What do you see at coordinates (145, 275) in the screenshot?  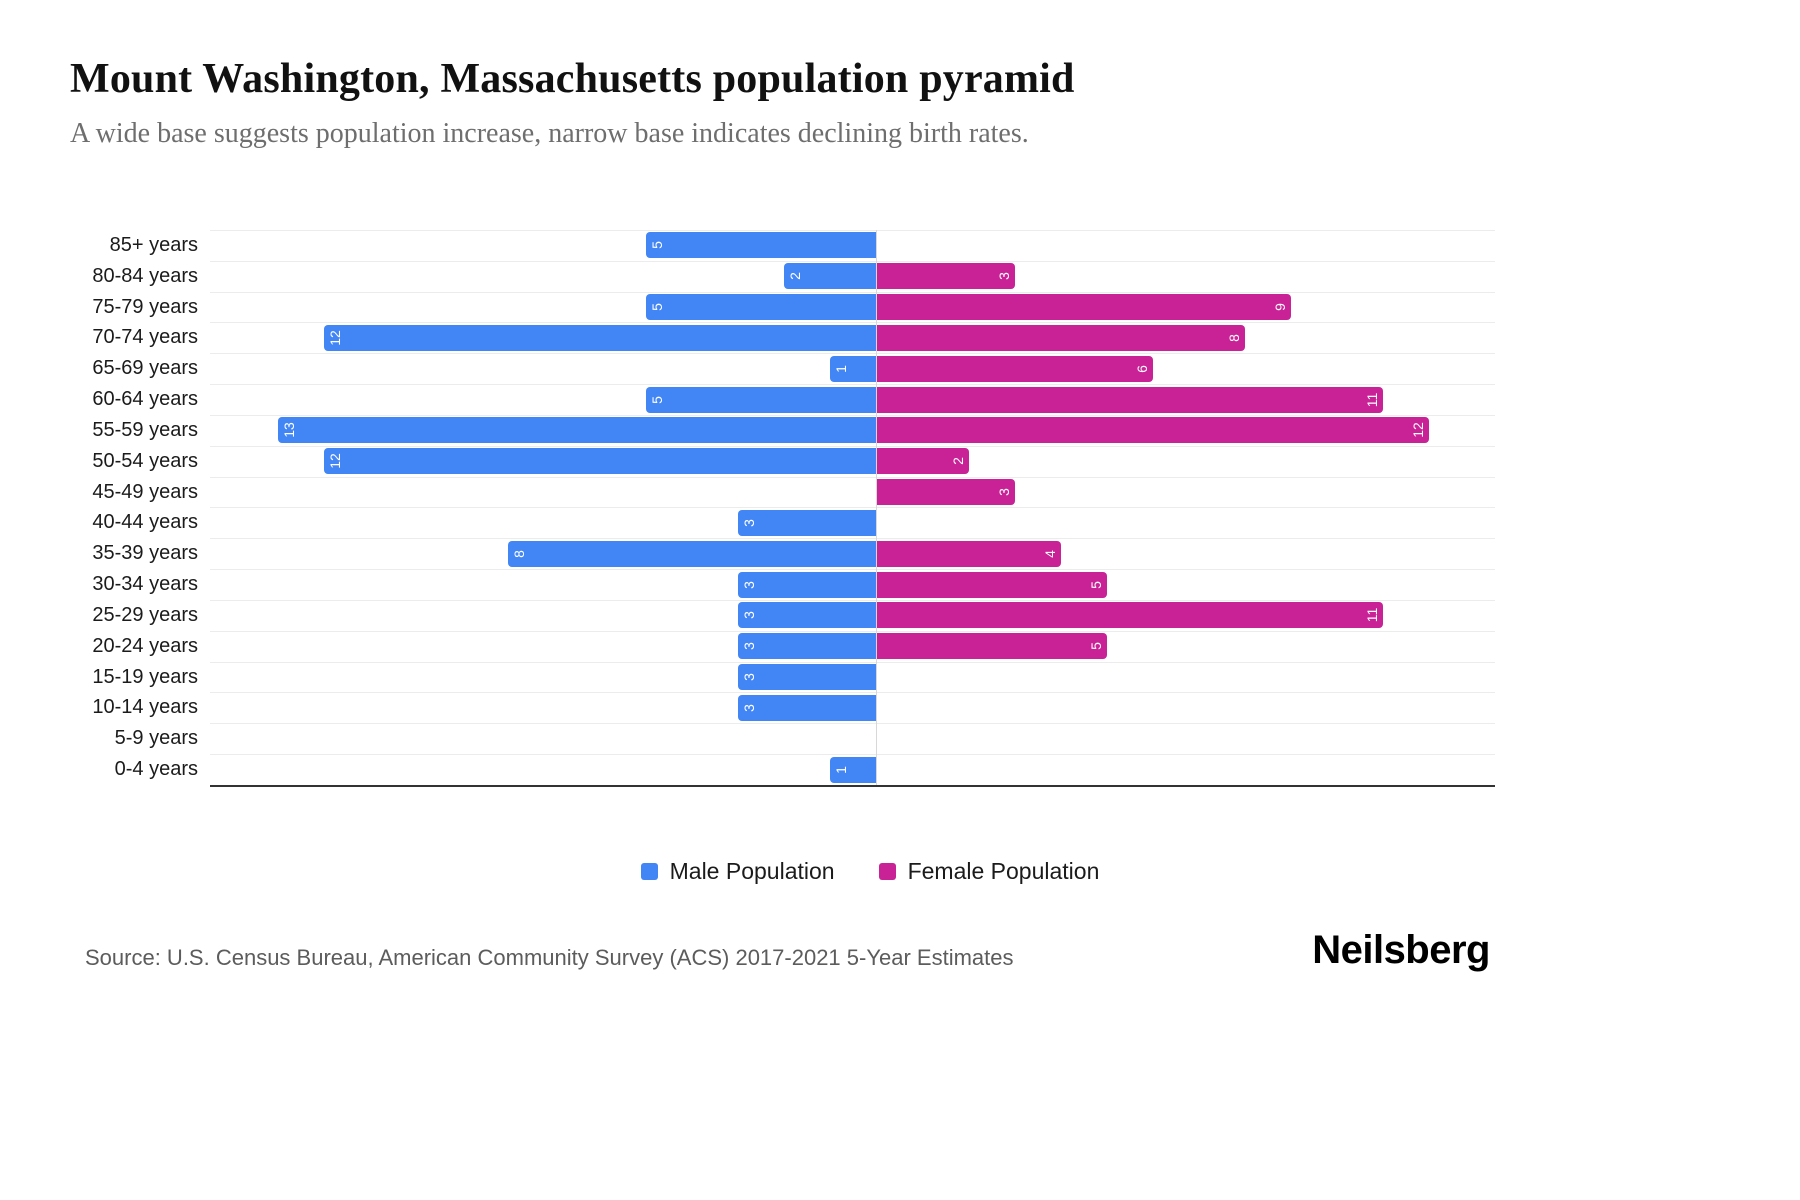 I see `y-axis-label: 80-84 years` at bounding box center [145, 275].